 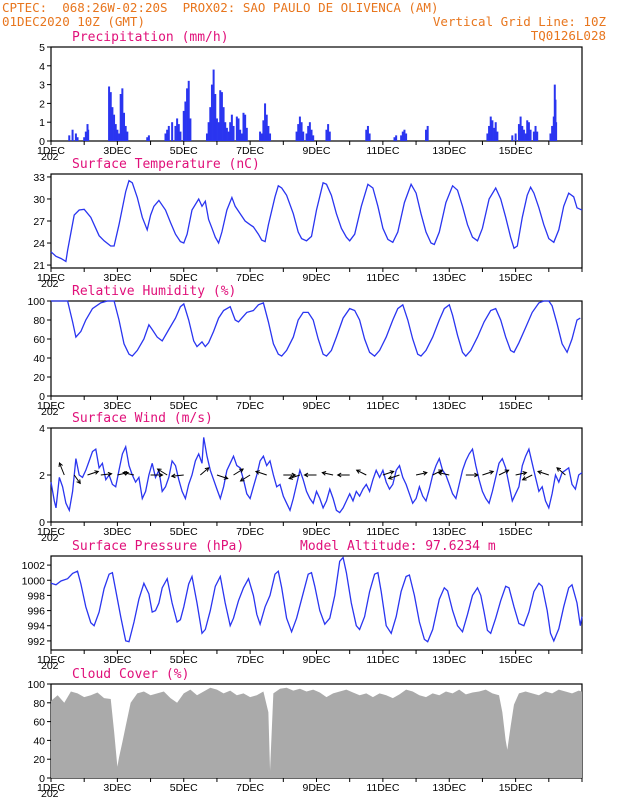 What do you see at coordinates (42, 48) in the screenshot?
I see `y-tick-label: 5` at bounding box center [42, 48].